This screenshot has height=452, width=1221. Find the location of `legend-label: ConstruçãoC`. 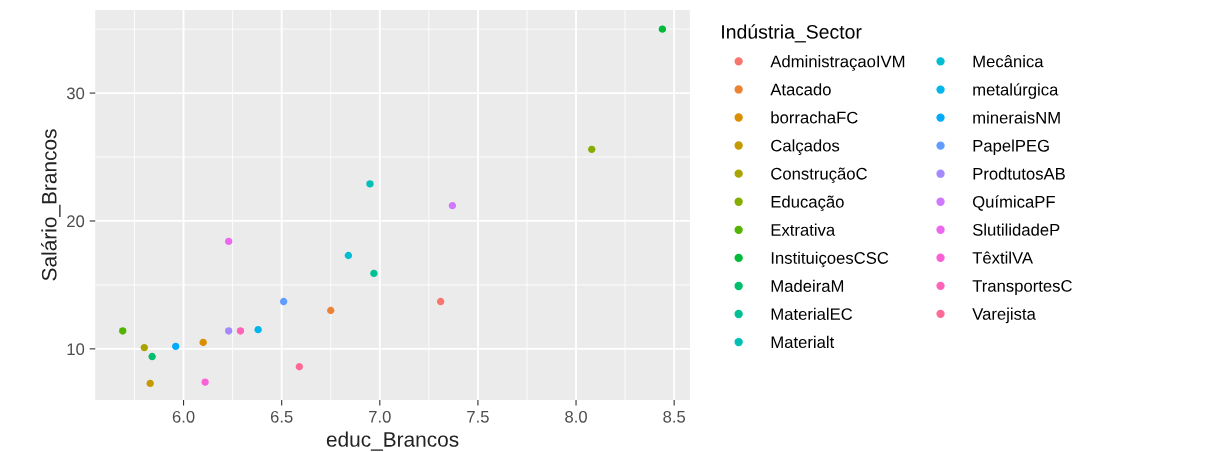

legend-label: ConstruçãoC is located at coordinates (819, 175).